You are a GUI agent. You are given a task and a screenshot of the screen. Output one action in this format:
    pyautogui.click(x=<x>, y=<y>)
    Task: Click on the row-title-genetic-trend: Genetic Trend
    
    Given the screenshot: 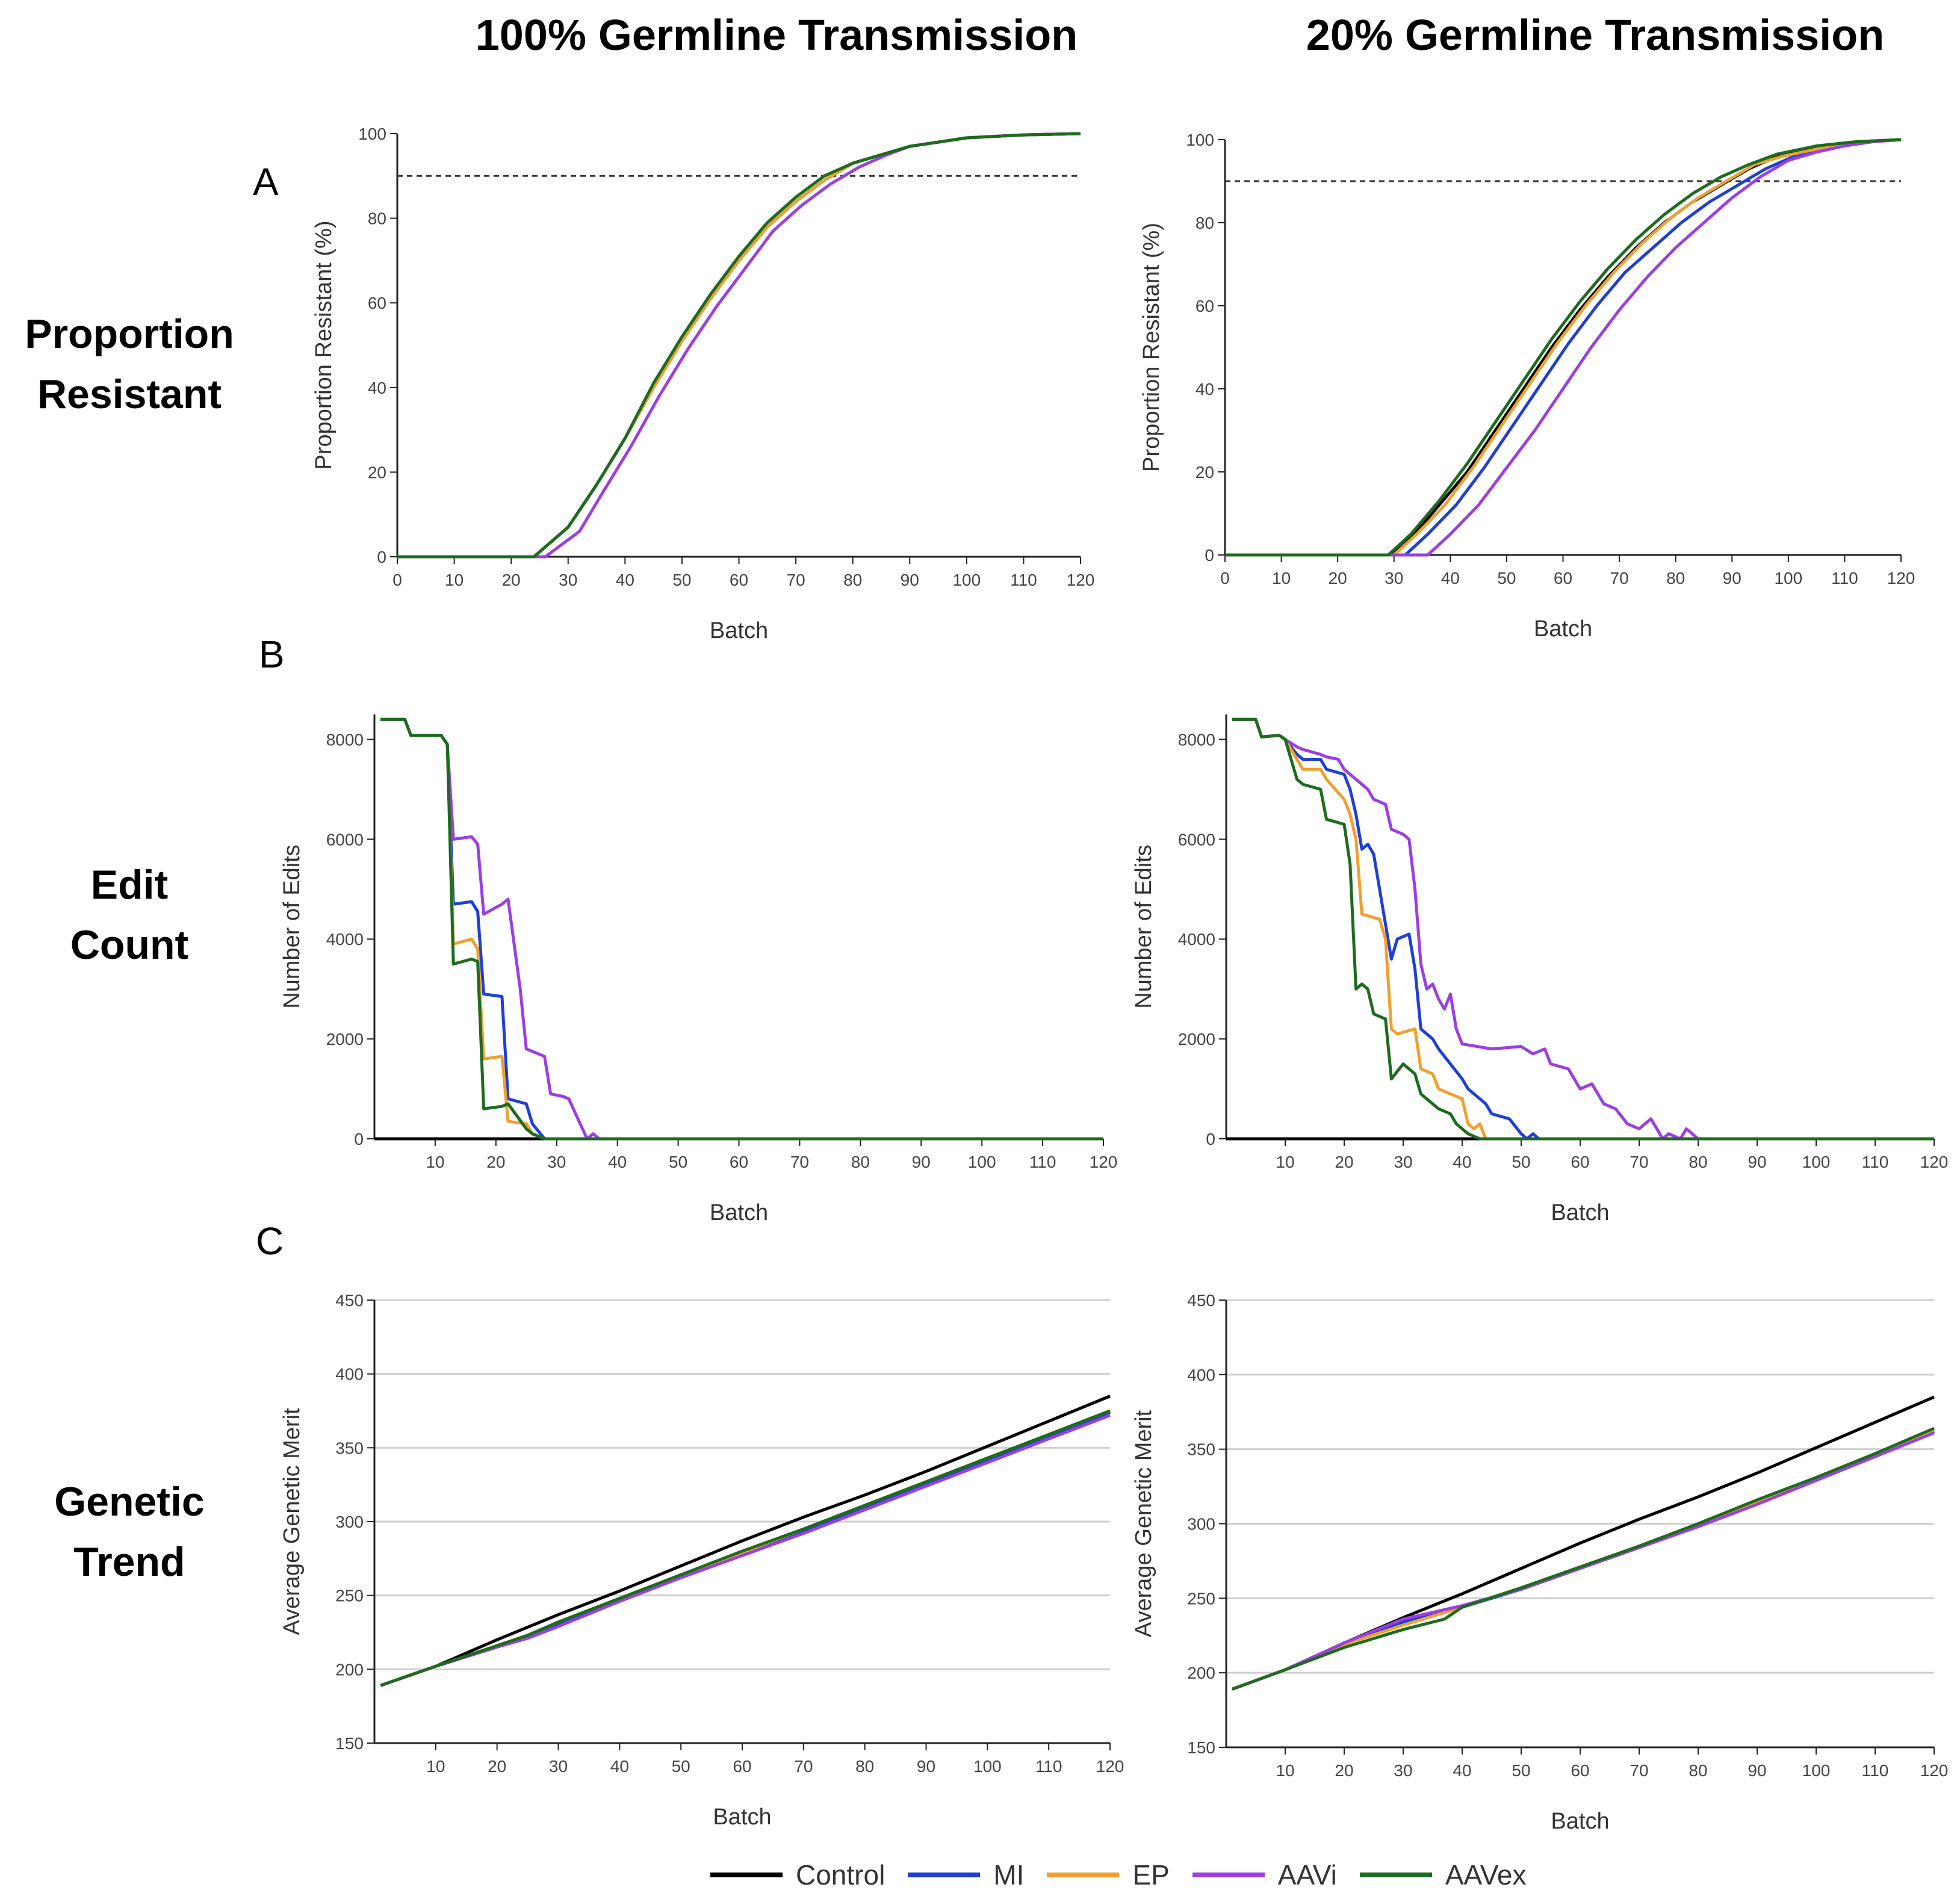 What is the action you would take?
    pyautogui.click(x=129, y=1532)
    